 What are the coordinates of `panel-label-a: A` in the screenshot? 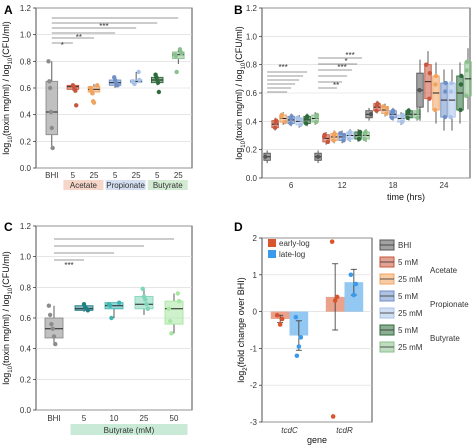 It's located at (8, 10).